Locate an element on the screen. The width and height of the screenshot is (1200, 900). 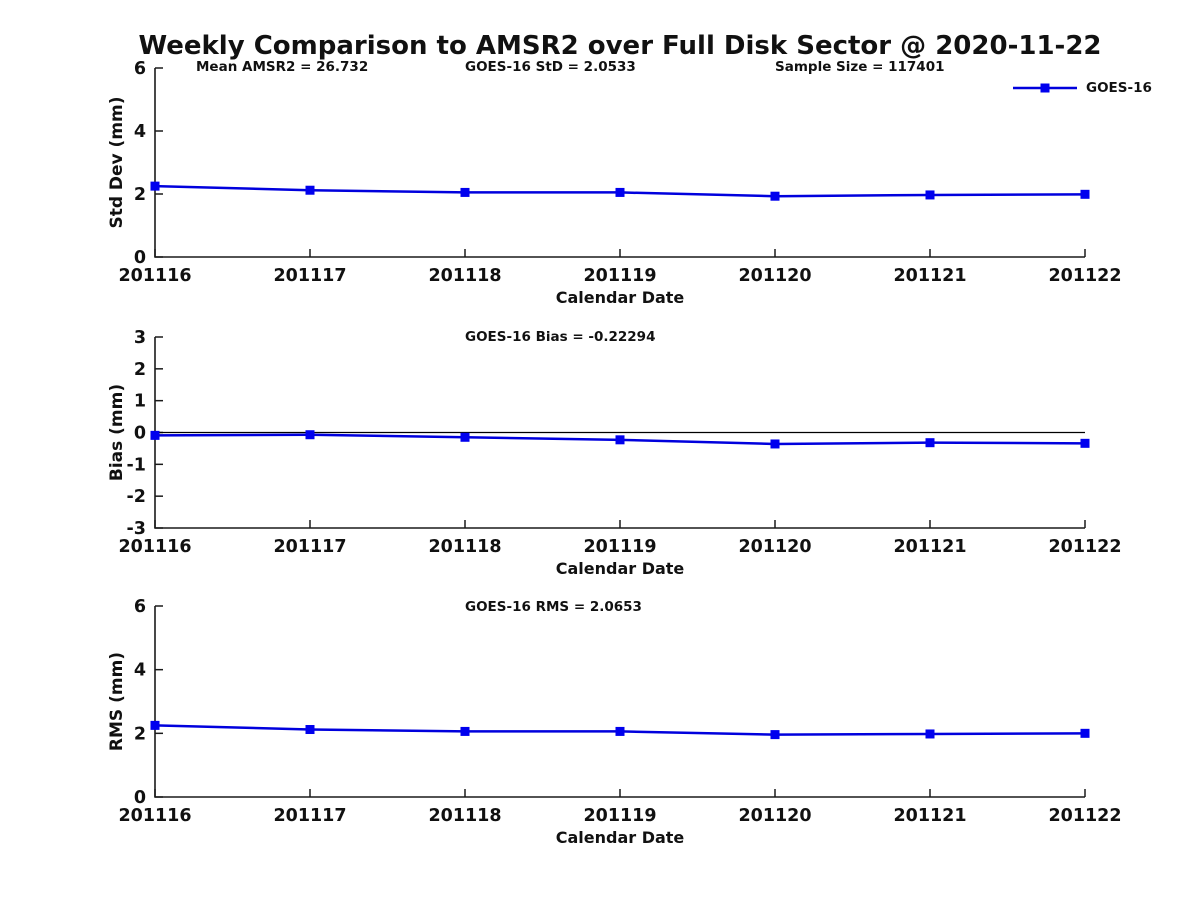
y-tick-label: -1 is located at coordinates (136, 465).